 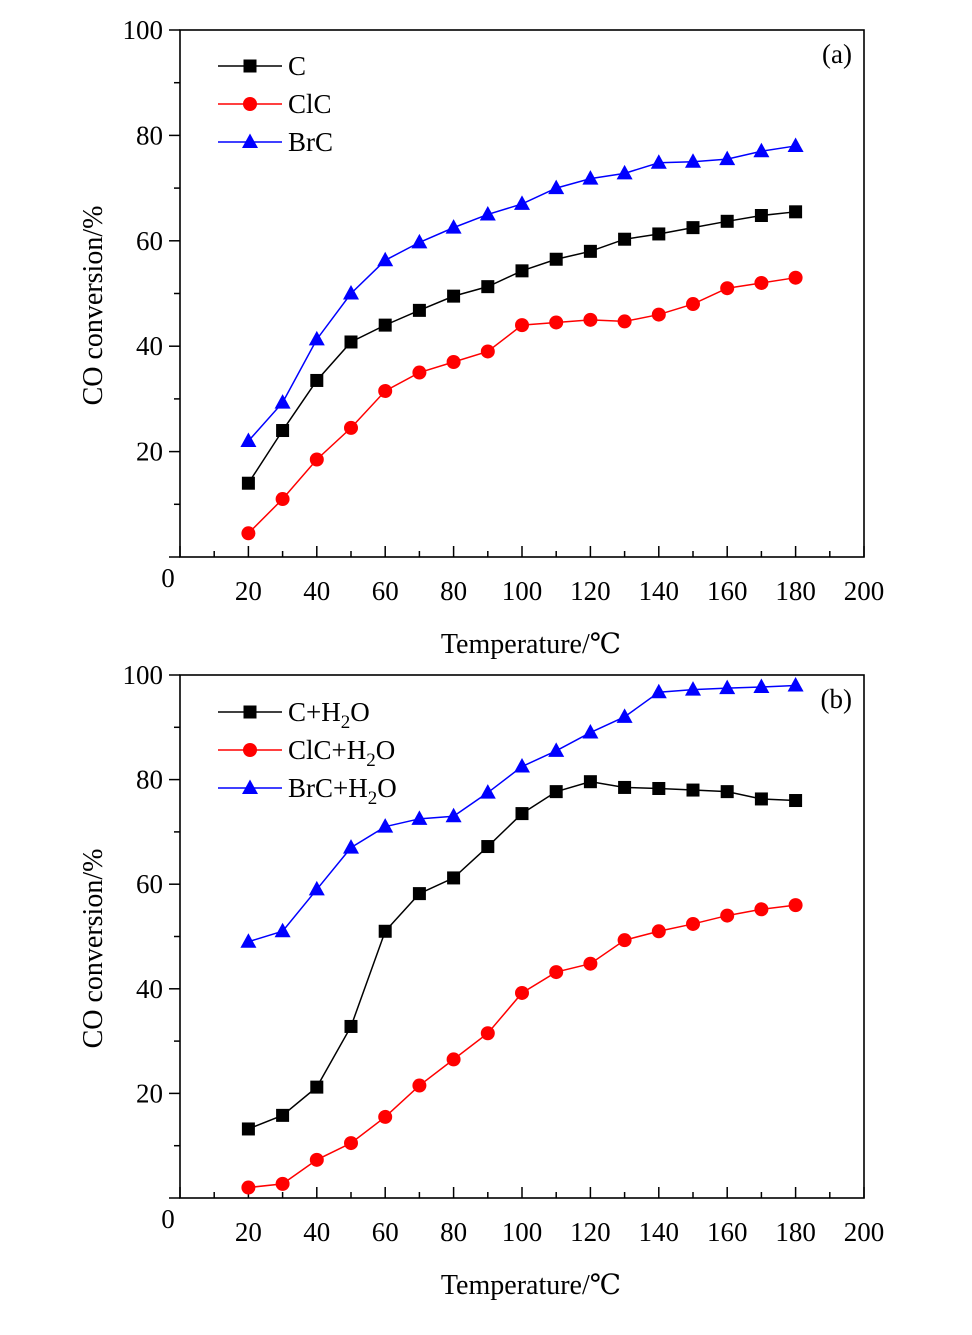 I want to click on x-tick-label: 120, so click(x=590, y=591).